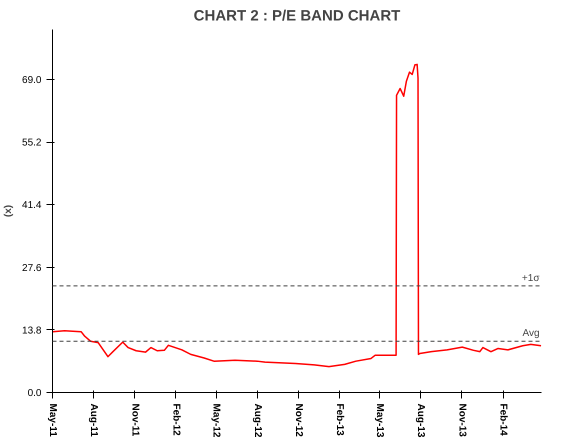 This screenshot has width=581, height=440. Describe the element at coordinates (52, 421) in the screenshot. I see `x-tick-label: May-11` at that location.